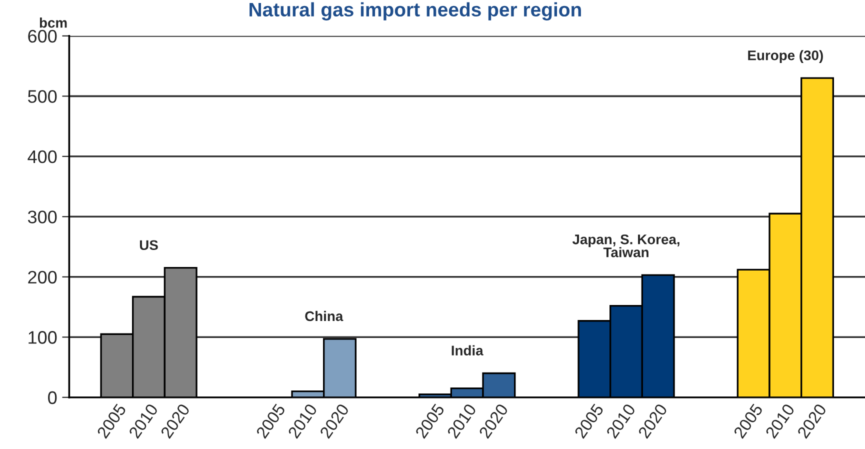 The image size is (865, 449). I want to click on y-tick-label: 100, so click(42, 337).